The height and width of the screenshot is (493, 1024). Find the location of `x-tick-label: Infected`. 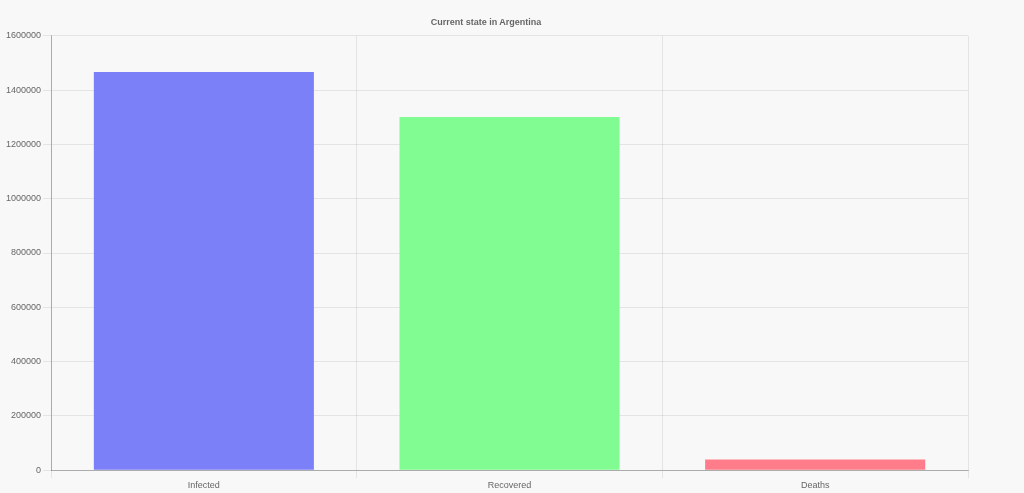

x-tick-label: Infected is located at coordinates (203, 485).